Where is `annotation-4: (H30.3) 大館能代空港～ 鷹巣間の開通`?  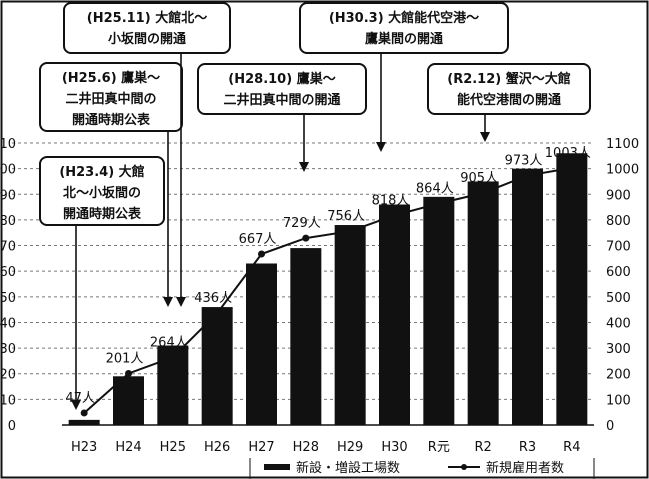
annotation-4: (H30.3) 大館能代空港～ 鷹巣間の開通 is located at coordinates (404, 77).